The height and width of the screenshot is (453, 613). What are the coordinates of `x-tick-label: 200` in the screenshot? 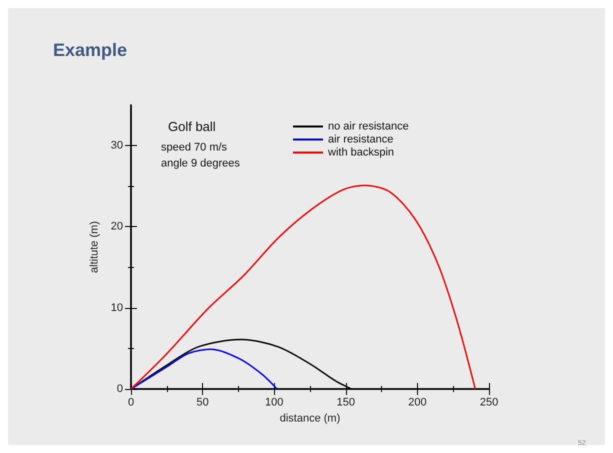 It's located at (417, 402).